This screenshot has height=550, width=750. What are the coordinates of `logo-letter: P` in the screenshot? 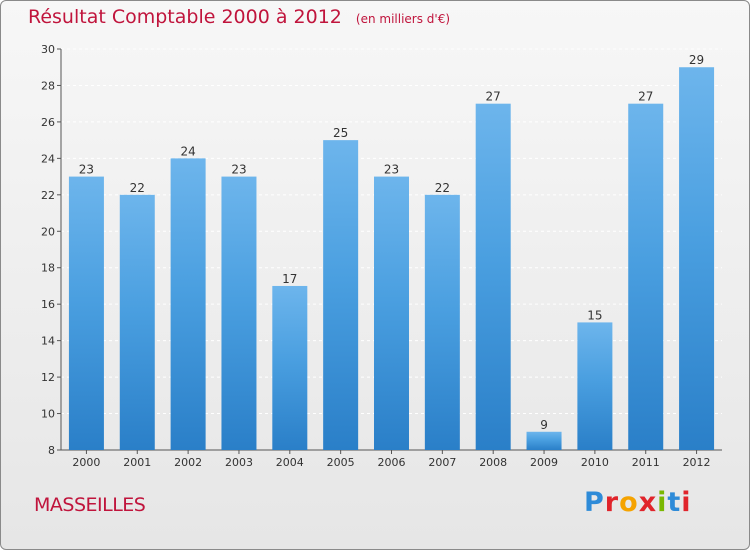 It's located at (594, 502).